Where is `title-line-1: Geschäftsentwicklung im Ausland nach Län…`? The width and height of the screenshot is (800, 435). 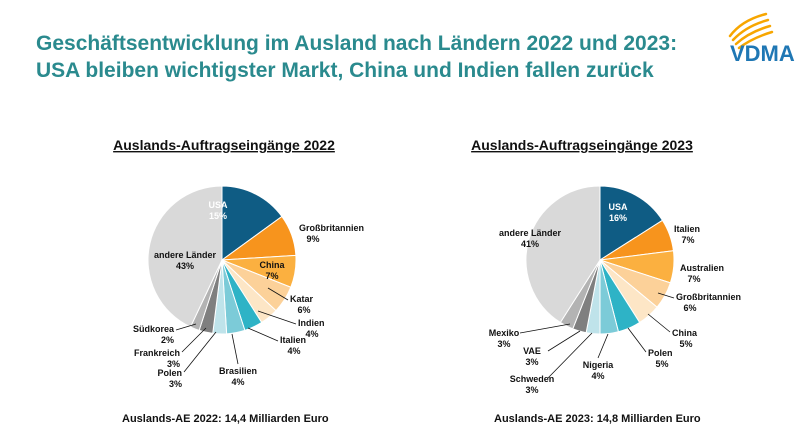 title-line-1: Geschäftsentwicklung im Ausland nach Län… is located at coordinates (357, 43).